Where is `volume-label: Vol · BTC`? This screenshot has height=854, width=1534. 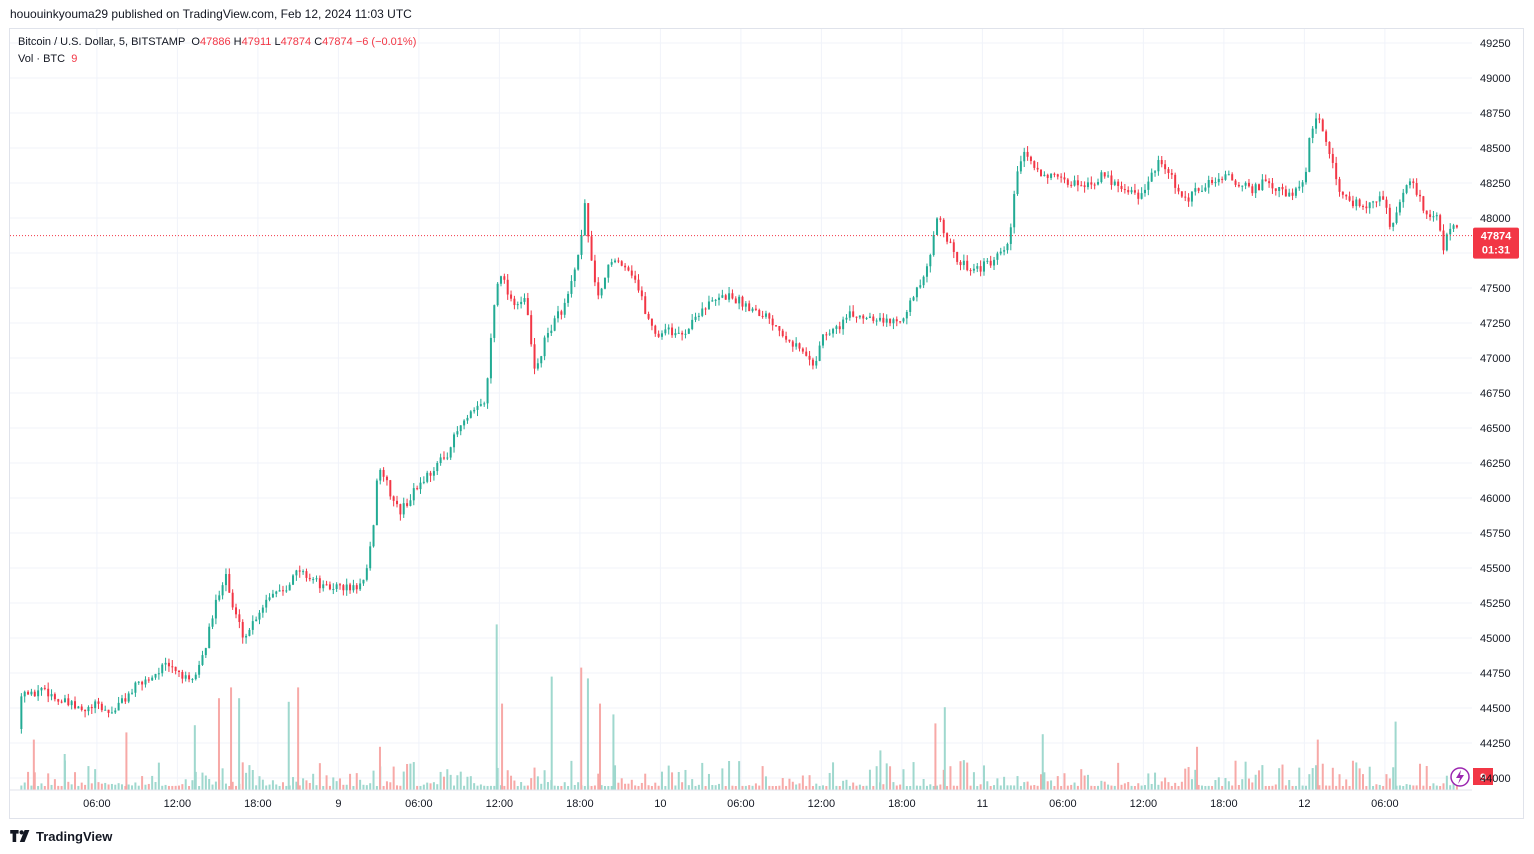 volume-label: Vol · BTC is located at coordinates (42, 59).